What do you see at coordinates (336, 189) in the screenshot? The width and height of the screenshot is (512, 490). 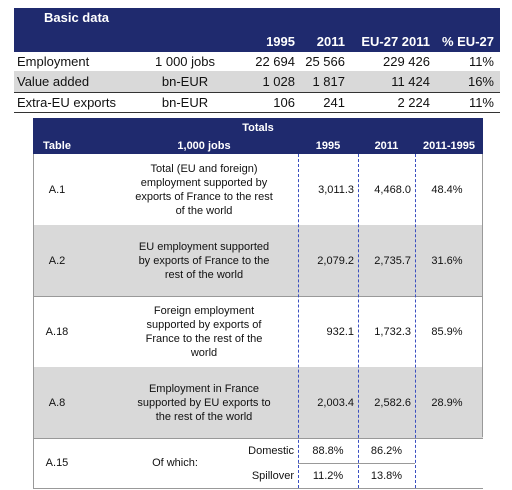 I see `value: 3,011.3` at bounding box center [336, 189].